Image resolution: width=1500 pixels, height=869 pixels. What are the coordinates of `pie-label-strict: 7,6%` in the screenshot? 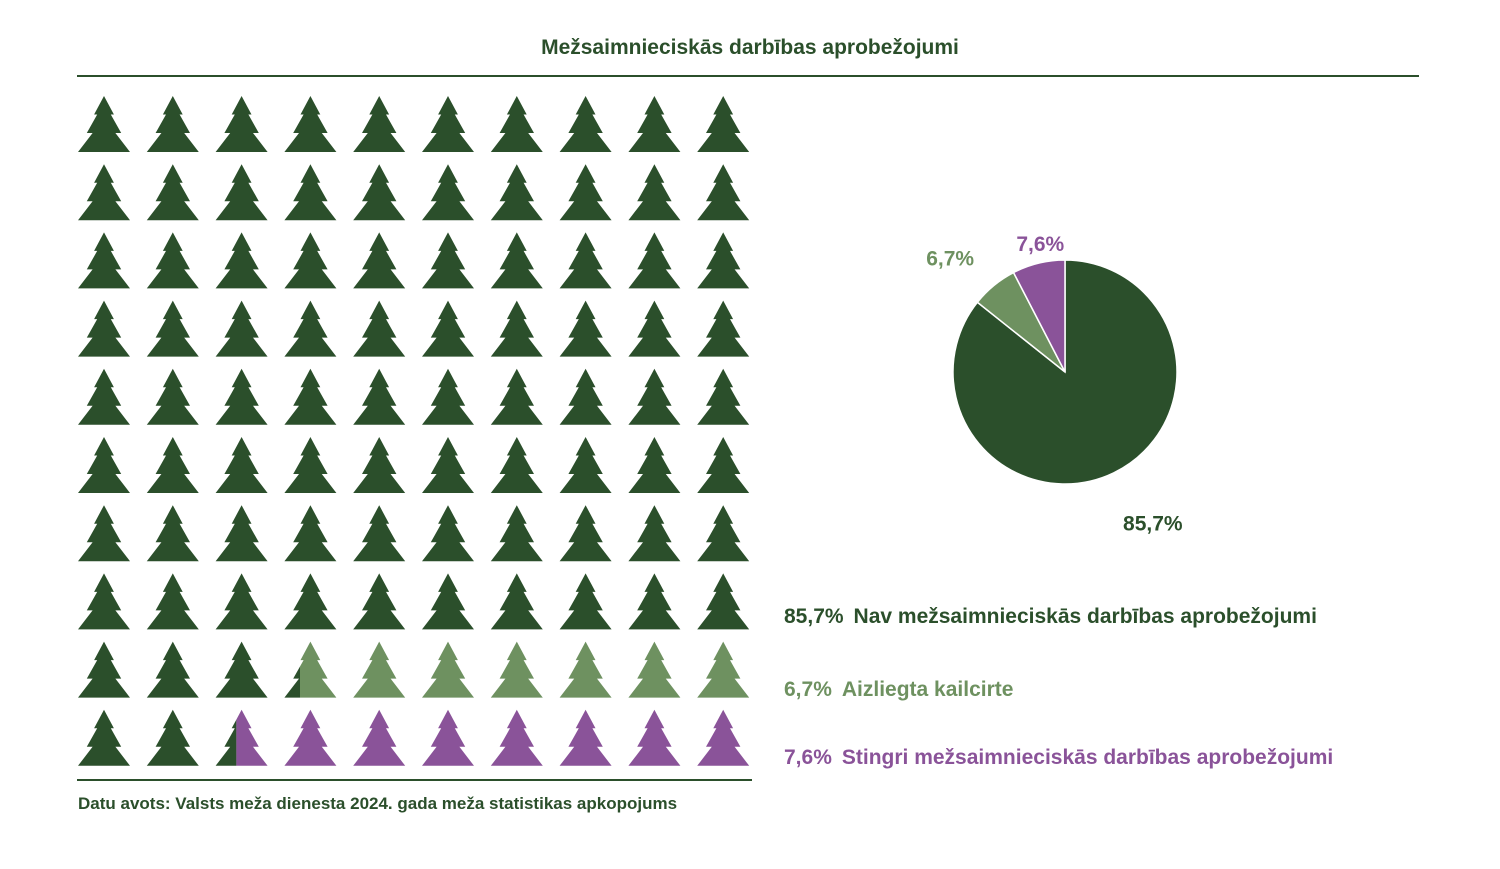 It's located at (1040, 244).